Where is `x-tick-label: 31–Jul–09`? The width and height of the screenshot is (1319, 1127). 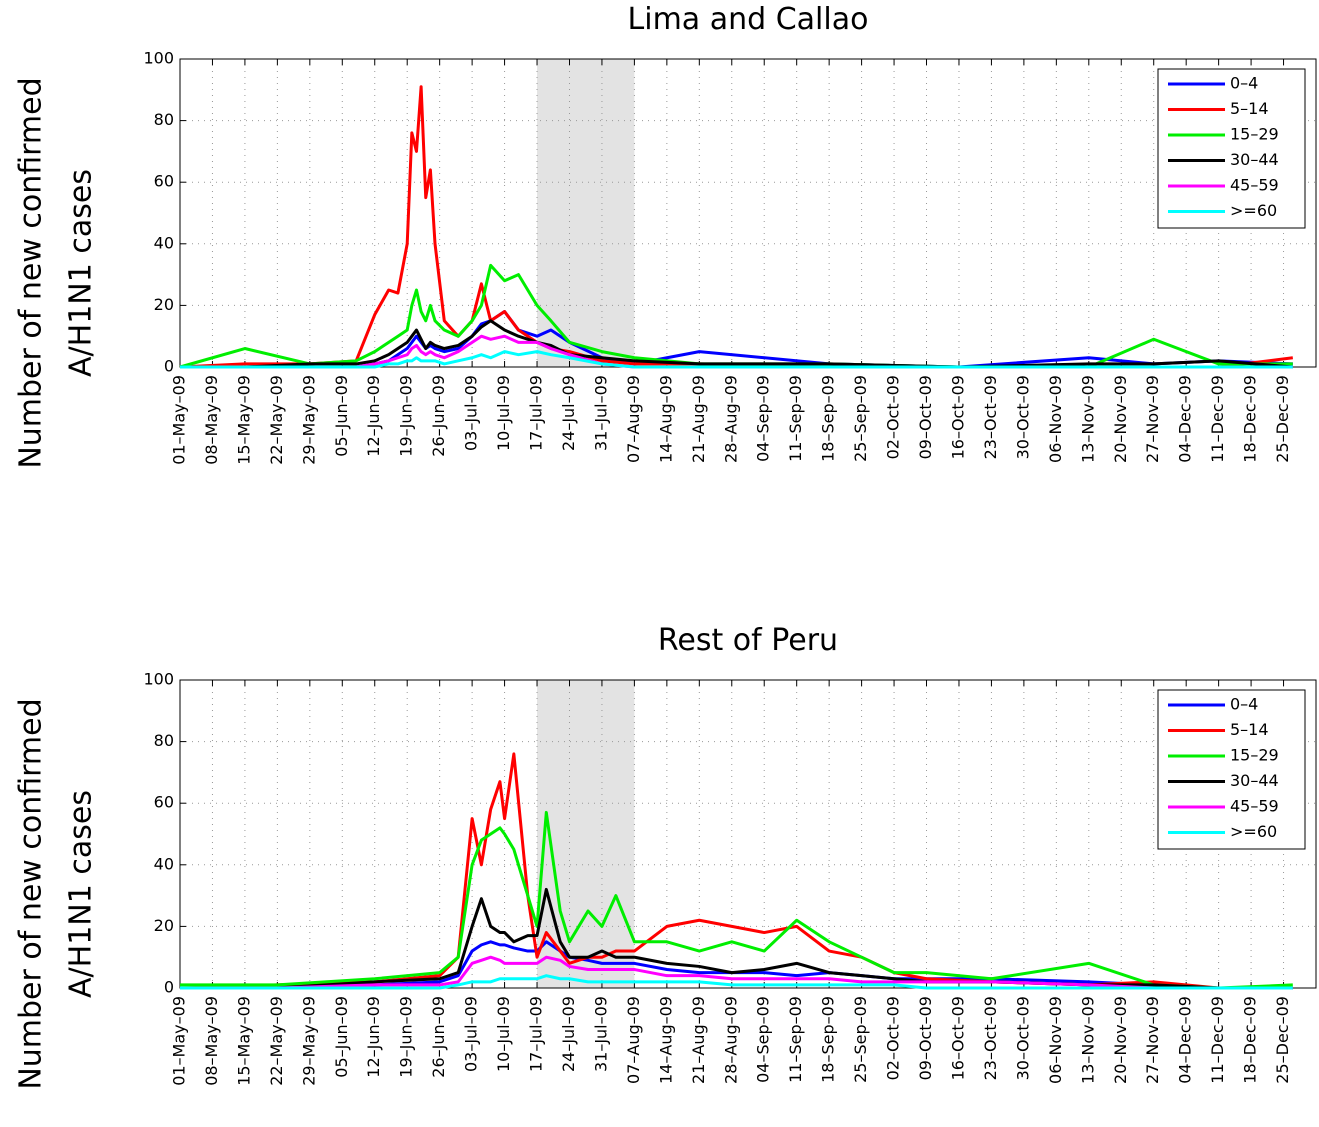
x-tick-label: 31–Jul–09 is located at coordinates (600, 413).